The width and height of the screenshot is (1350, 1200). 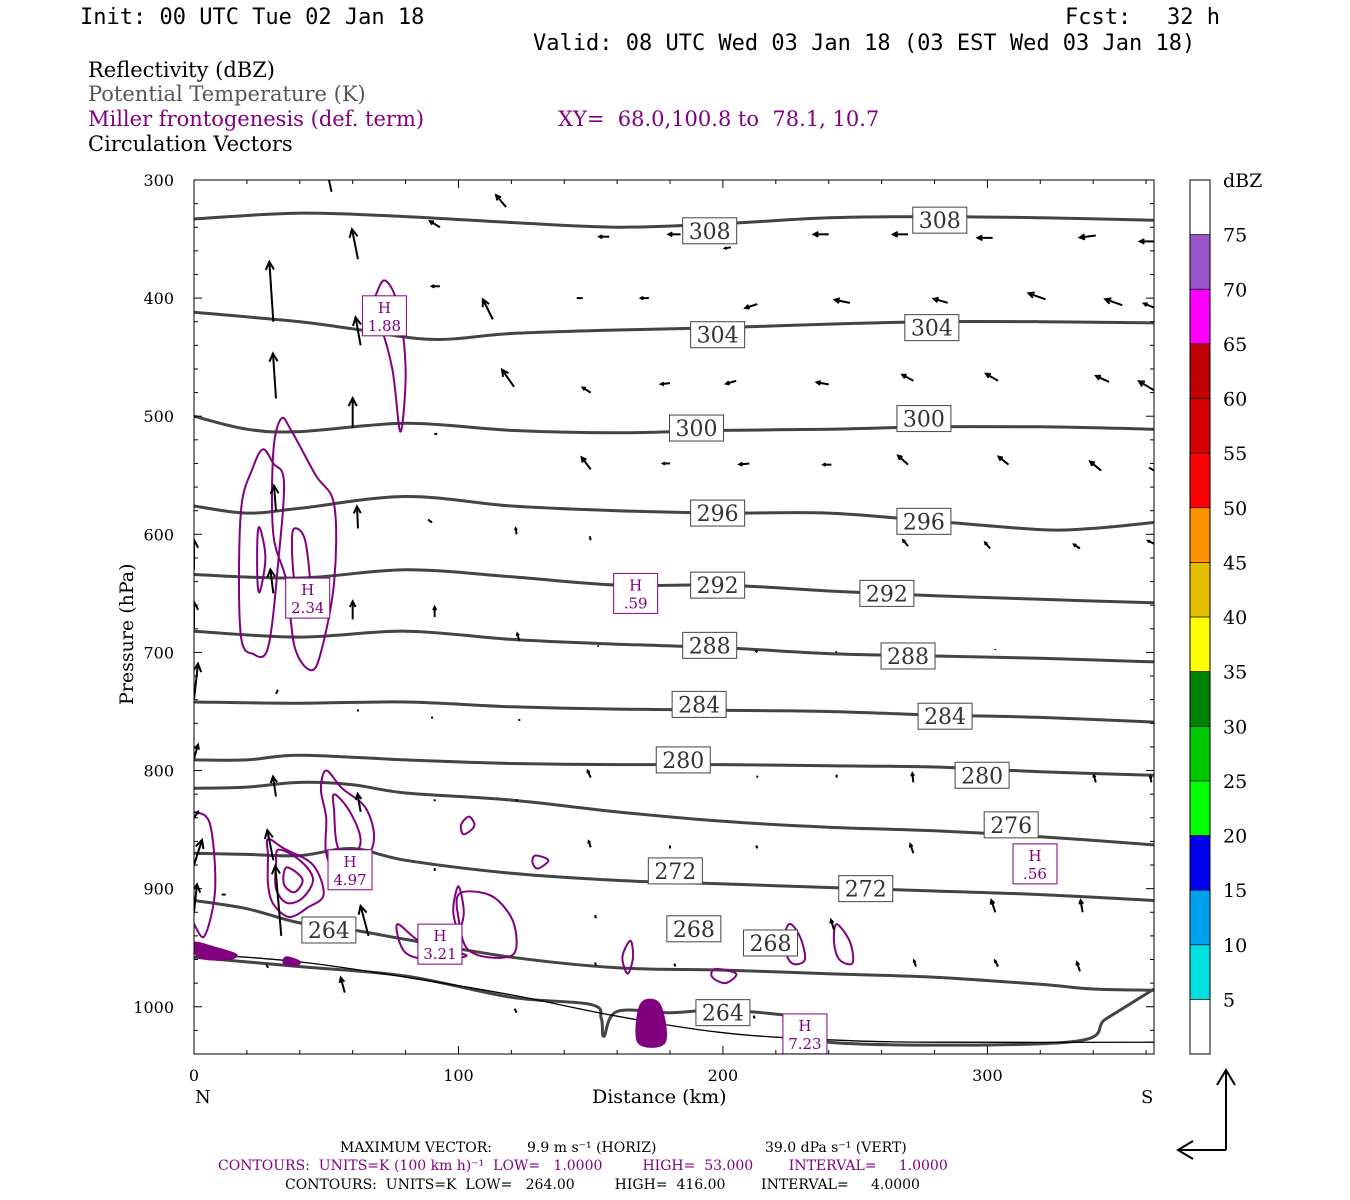 I want to click on y-tick-label: 500, so click(x=158, y=416).